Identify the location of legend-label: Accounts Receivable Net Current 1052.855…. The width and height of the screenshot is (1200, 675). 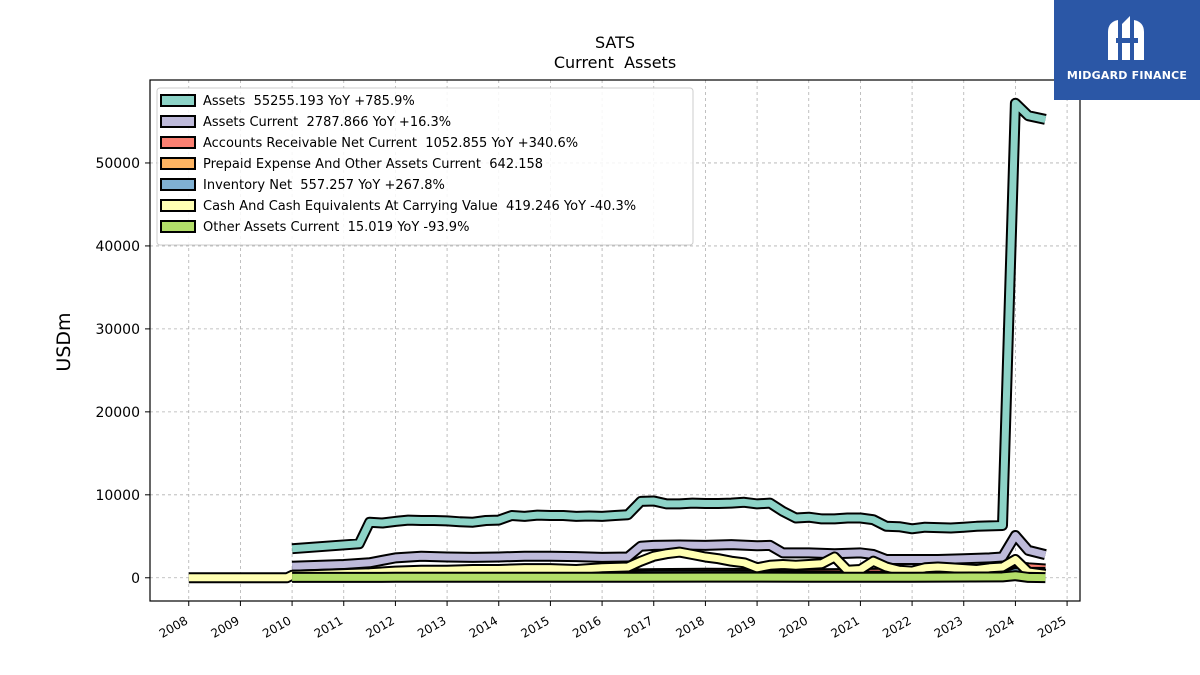
(390, 143).